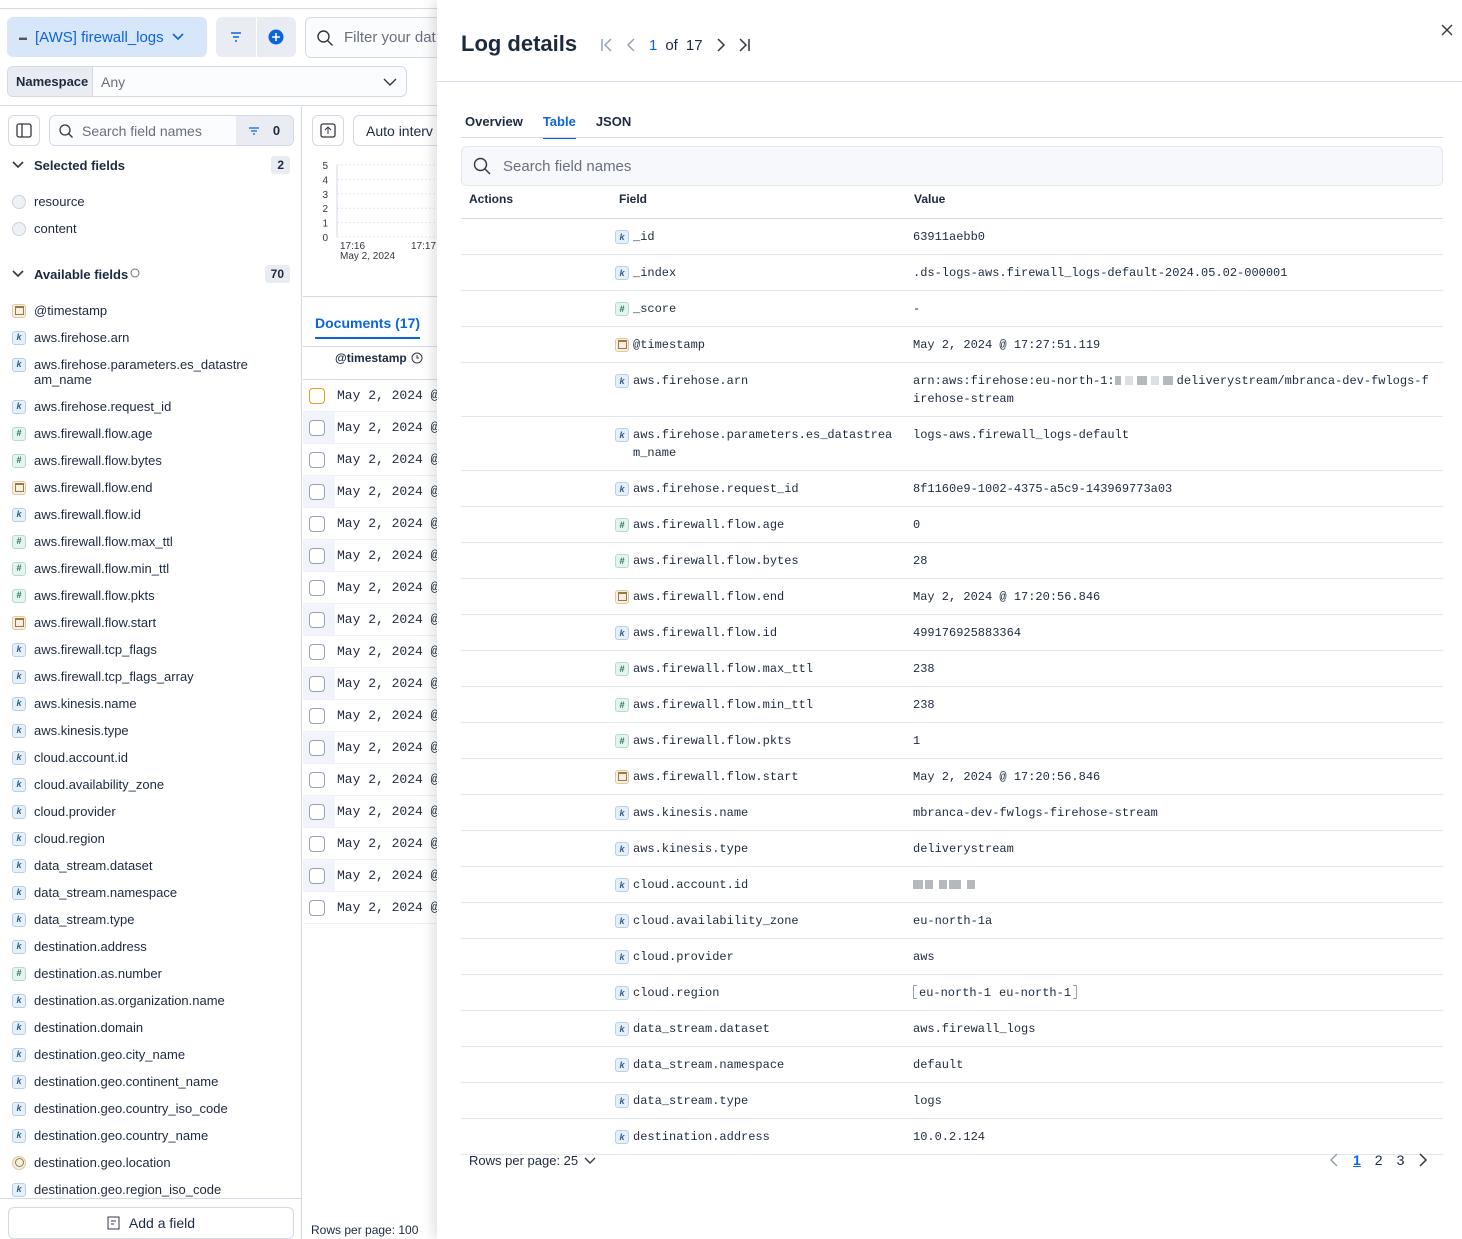 The height and width of the screenshot is (1239, 1462). I want to click on tab: JSON, so click(613, 121).